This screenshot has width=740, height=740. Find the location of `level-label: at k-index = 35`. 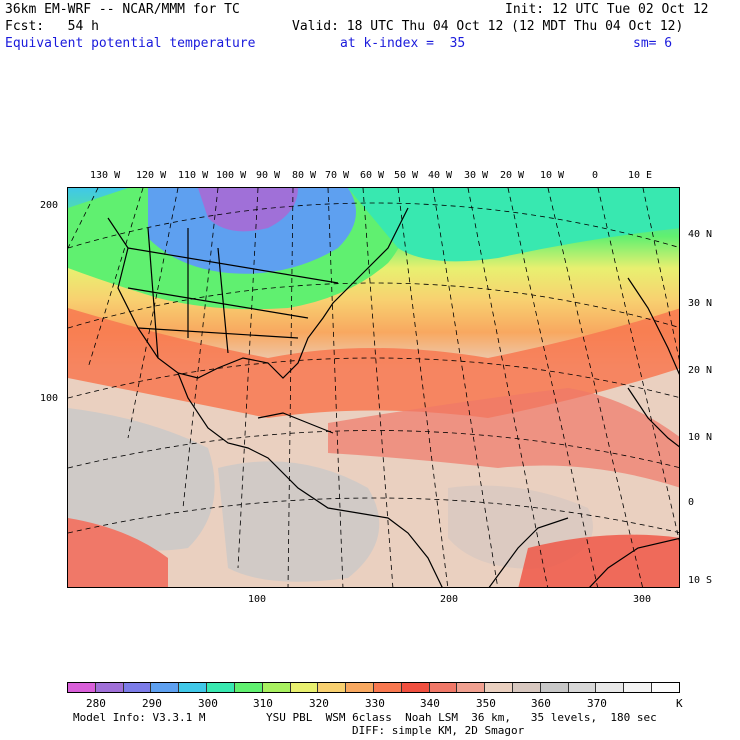

level-label: at k-index = 35 is located at coordinates (403, 43).